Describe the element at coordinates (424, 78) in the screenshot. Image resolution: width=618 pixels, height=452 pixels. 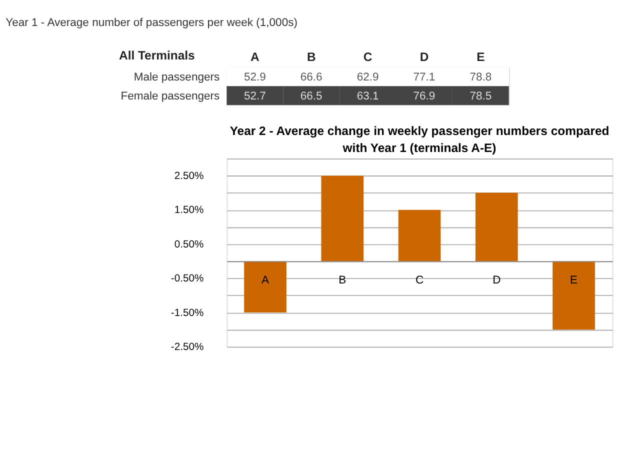
I see `data-label: 77.1` at that location.